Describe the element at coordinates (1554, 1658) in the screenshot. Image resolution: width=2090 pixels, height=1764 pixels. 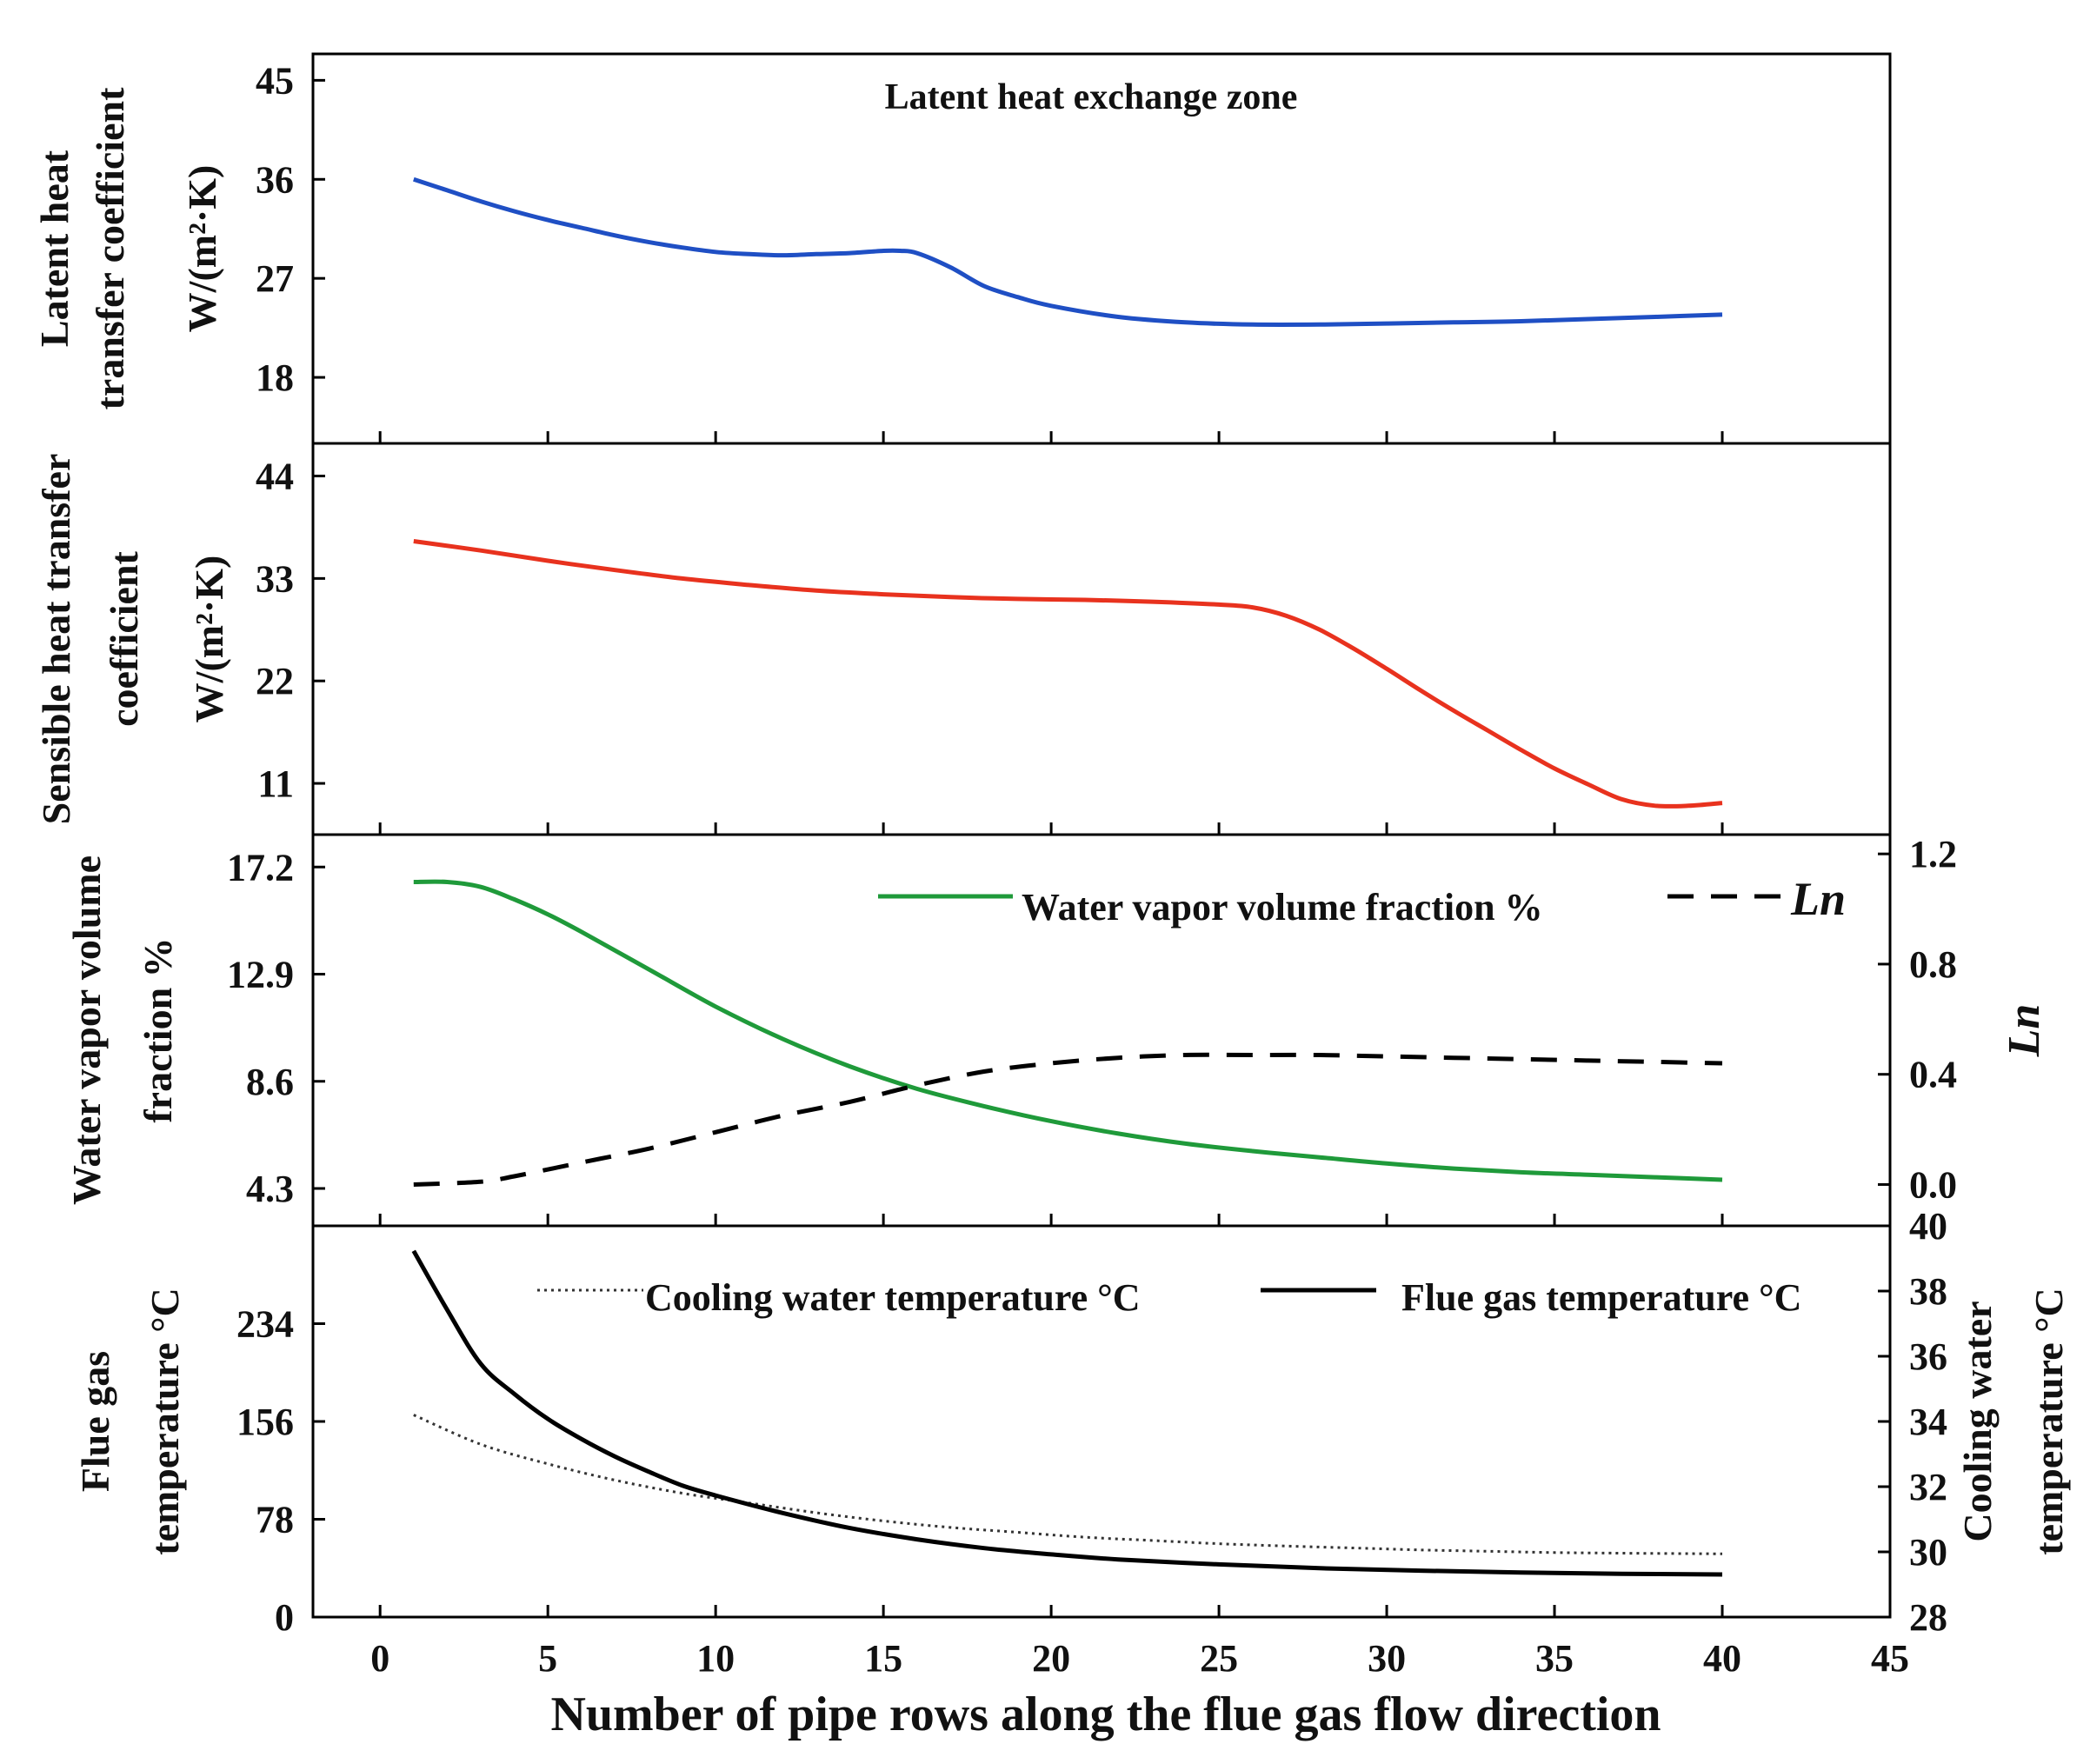
I see `x-tick-label: 35` at that location.